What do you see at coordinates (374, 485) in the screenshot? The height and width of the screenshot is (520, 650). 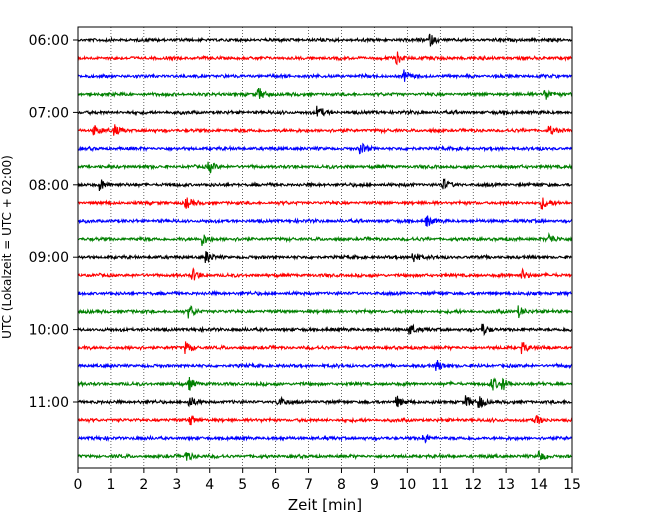 I see `x-tick-label: 9` at bounding box center [374, 485].